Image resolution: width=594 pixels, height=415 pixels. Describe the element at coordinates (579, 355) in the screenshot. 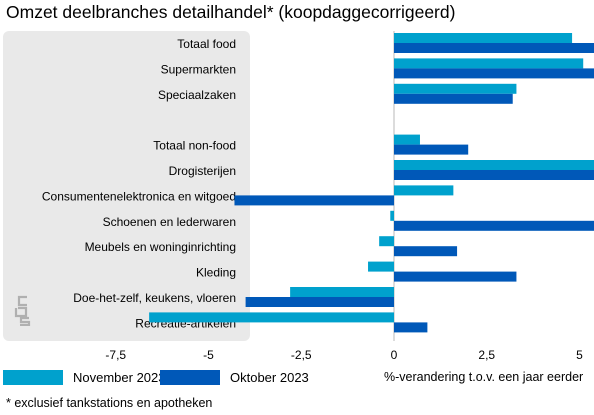

I see `x-tick-label: 5` at that location.